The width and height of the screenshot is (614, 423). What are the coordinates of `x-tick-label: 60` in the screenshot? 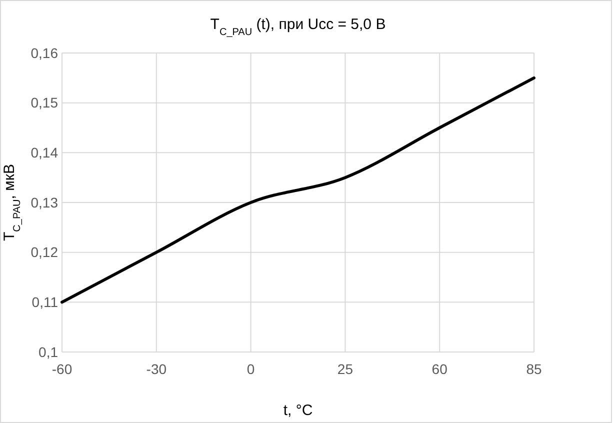 It's located at (440, 369).